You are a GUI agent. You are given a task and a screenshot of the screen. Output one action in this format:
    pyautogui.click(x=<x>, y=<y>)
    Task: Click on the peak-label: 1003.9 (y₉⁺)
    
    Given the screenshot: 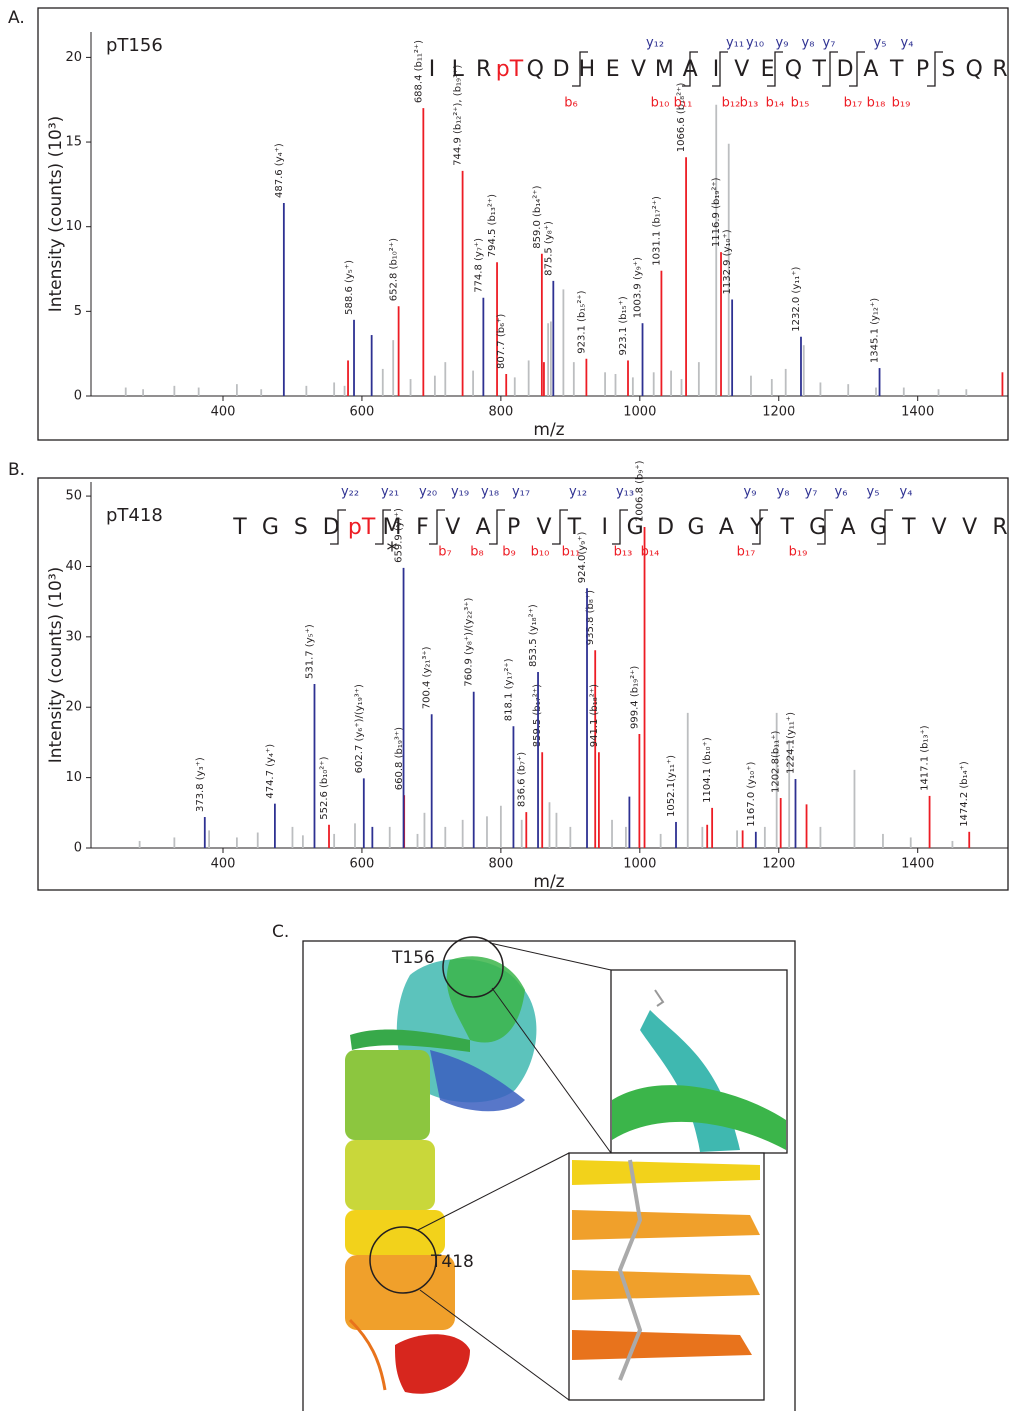 What is the action you would take?
    pyautogui.click(x=638, y=287)
    